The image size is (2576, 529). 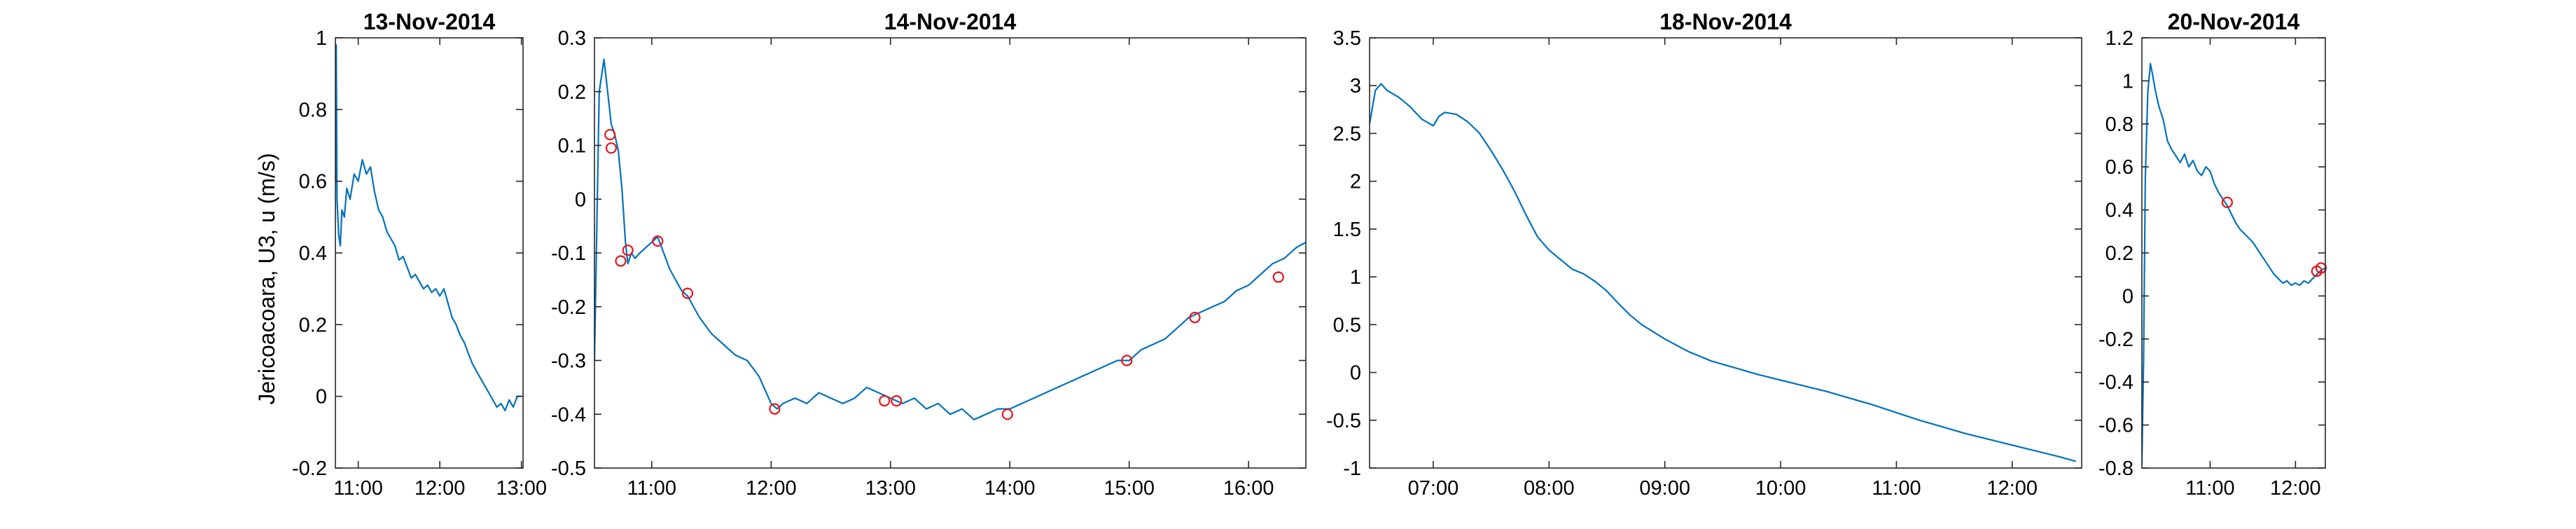 What do you see at coordinates (1248, 488) in the screenshot?
I see `x-tick-label: 16:00` at bounding box center [1248, 488].